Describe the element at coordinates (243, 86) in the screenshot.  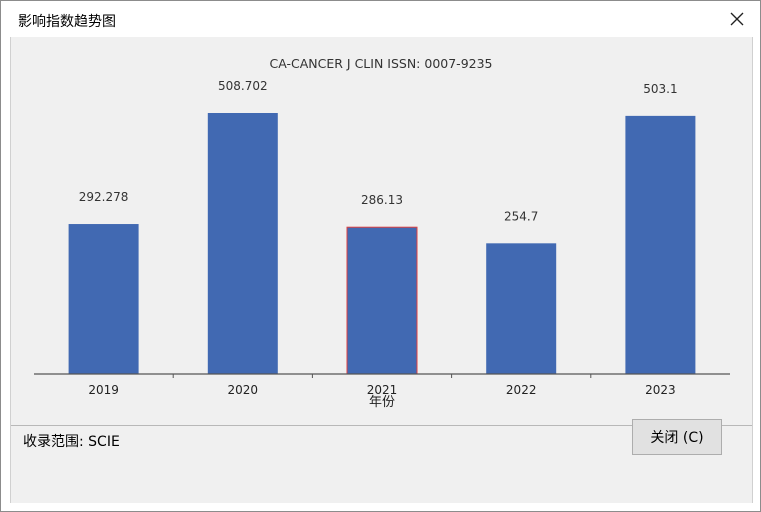
I see `data-label-2020: 508.702` at that location.